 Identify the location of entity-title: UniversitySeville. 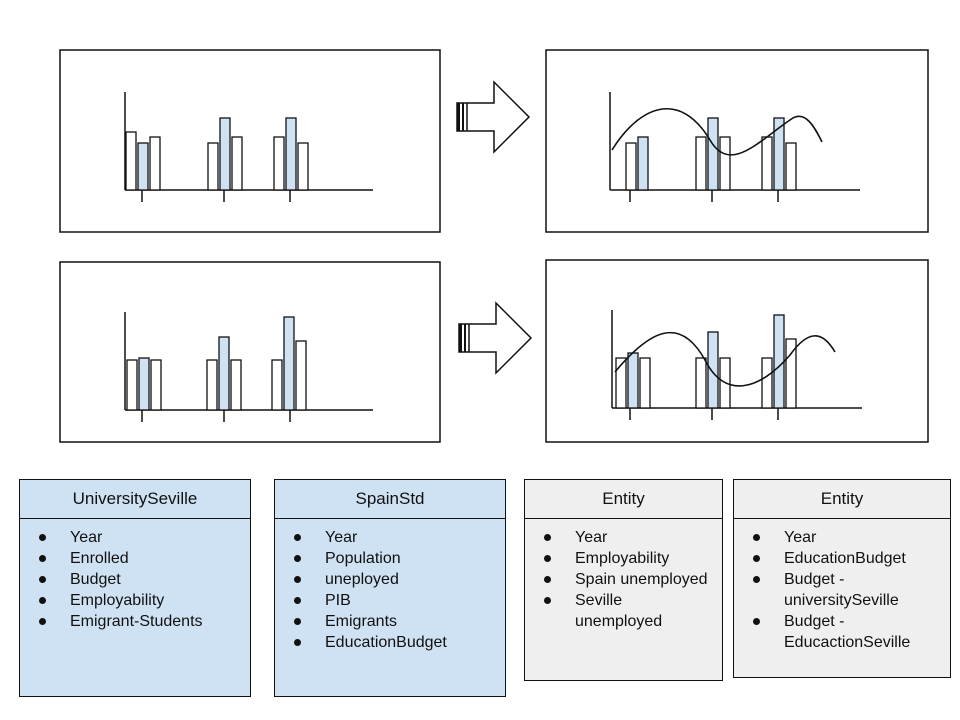
(135, 499).